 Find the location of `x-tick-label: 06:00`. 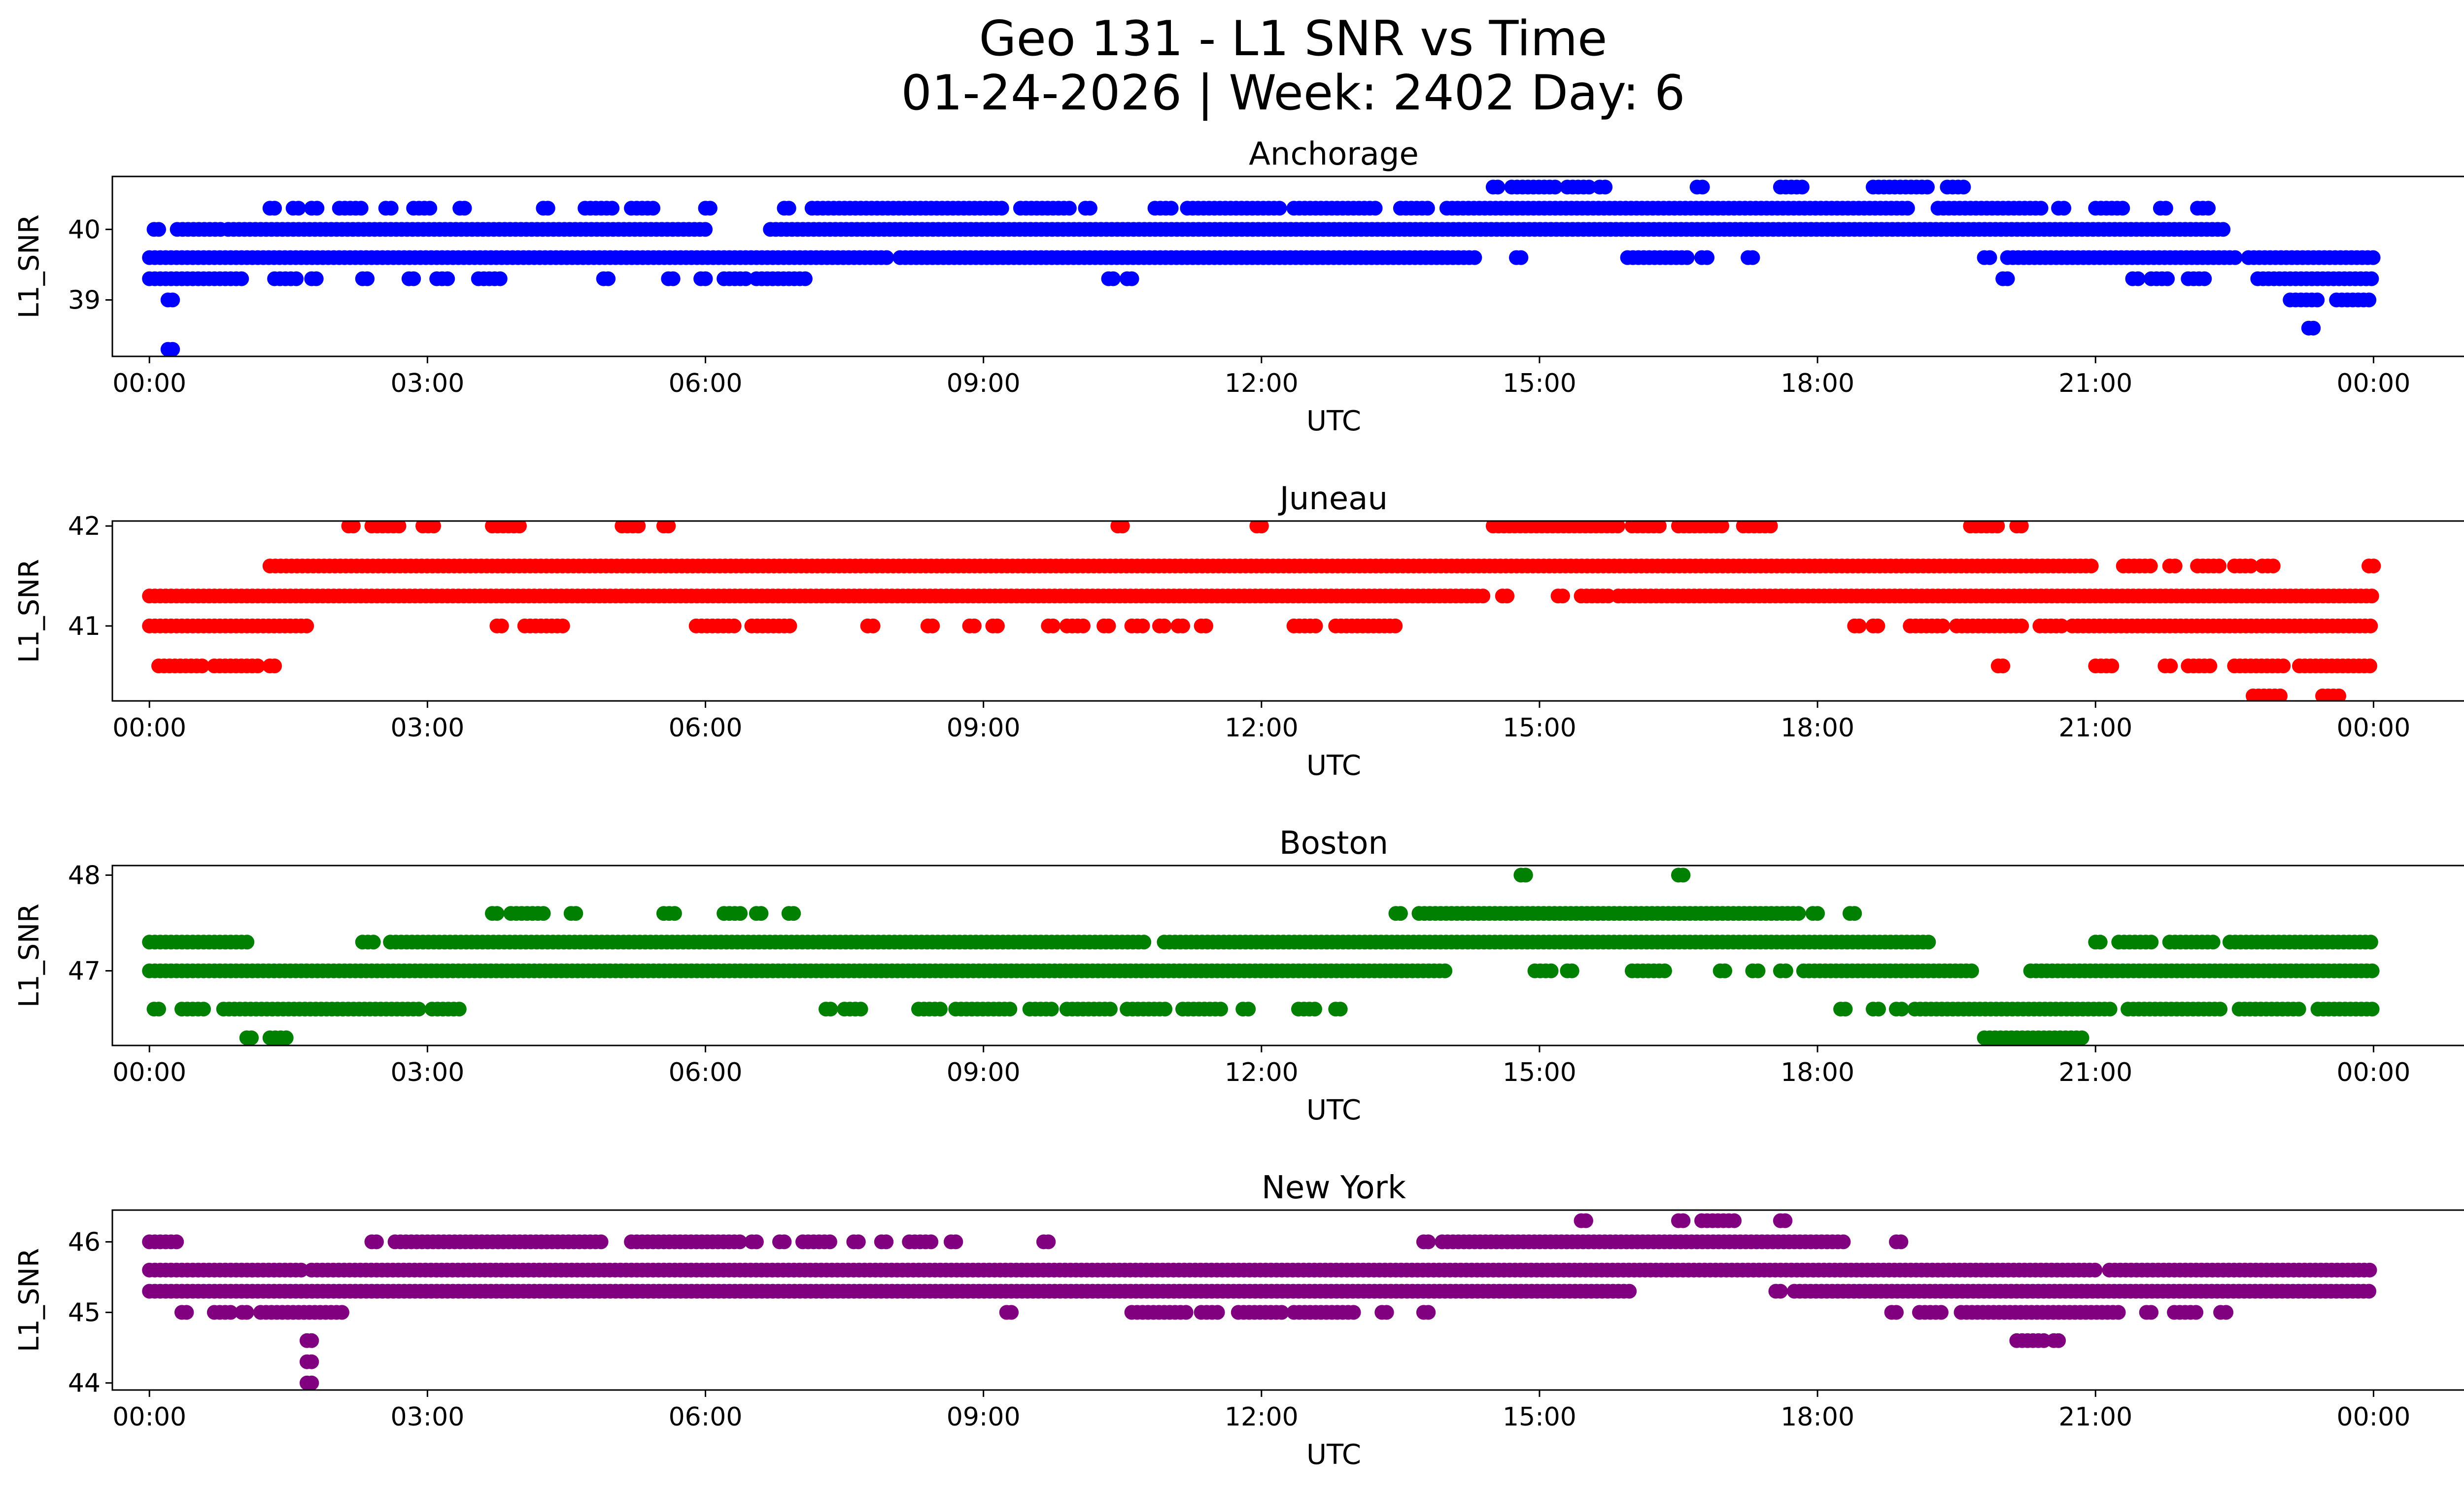

x-tick-label: 06:00 is located at coordinates (706, 1072).